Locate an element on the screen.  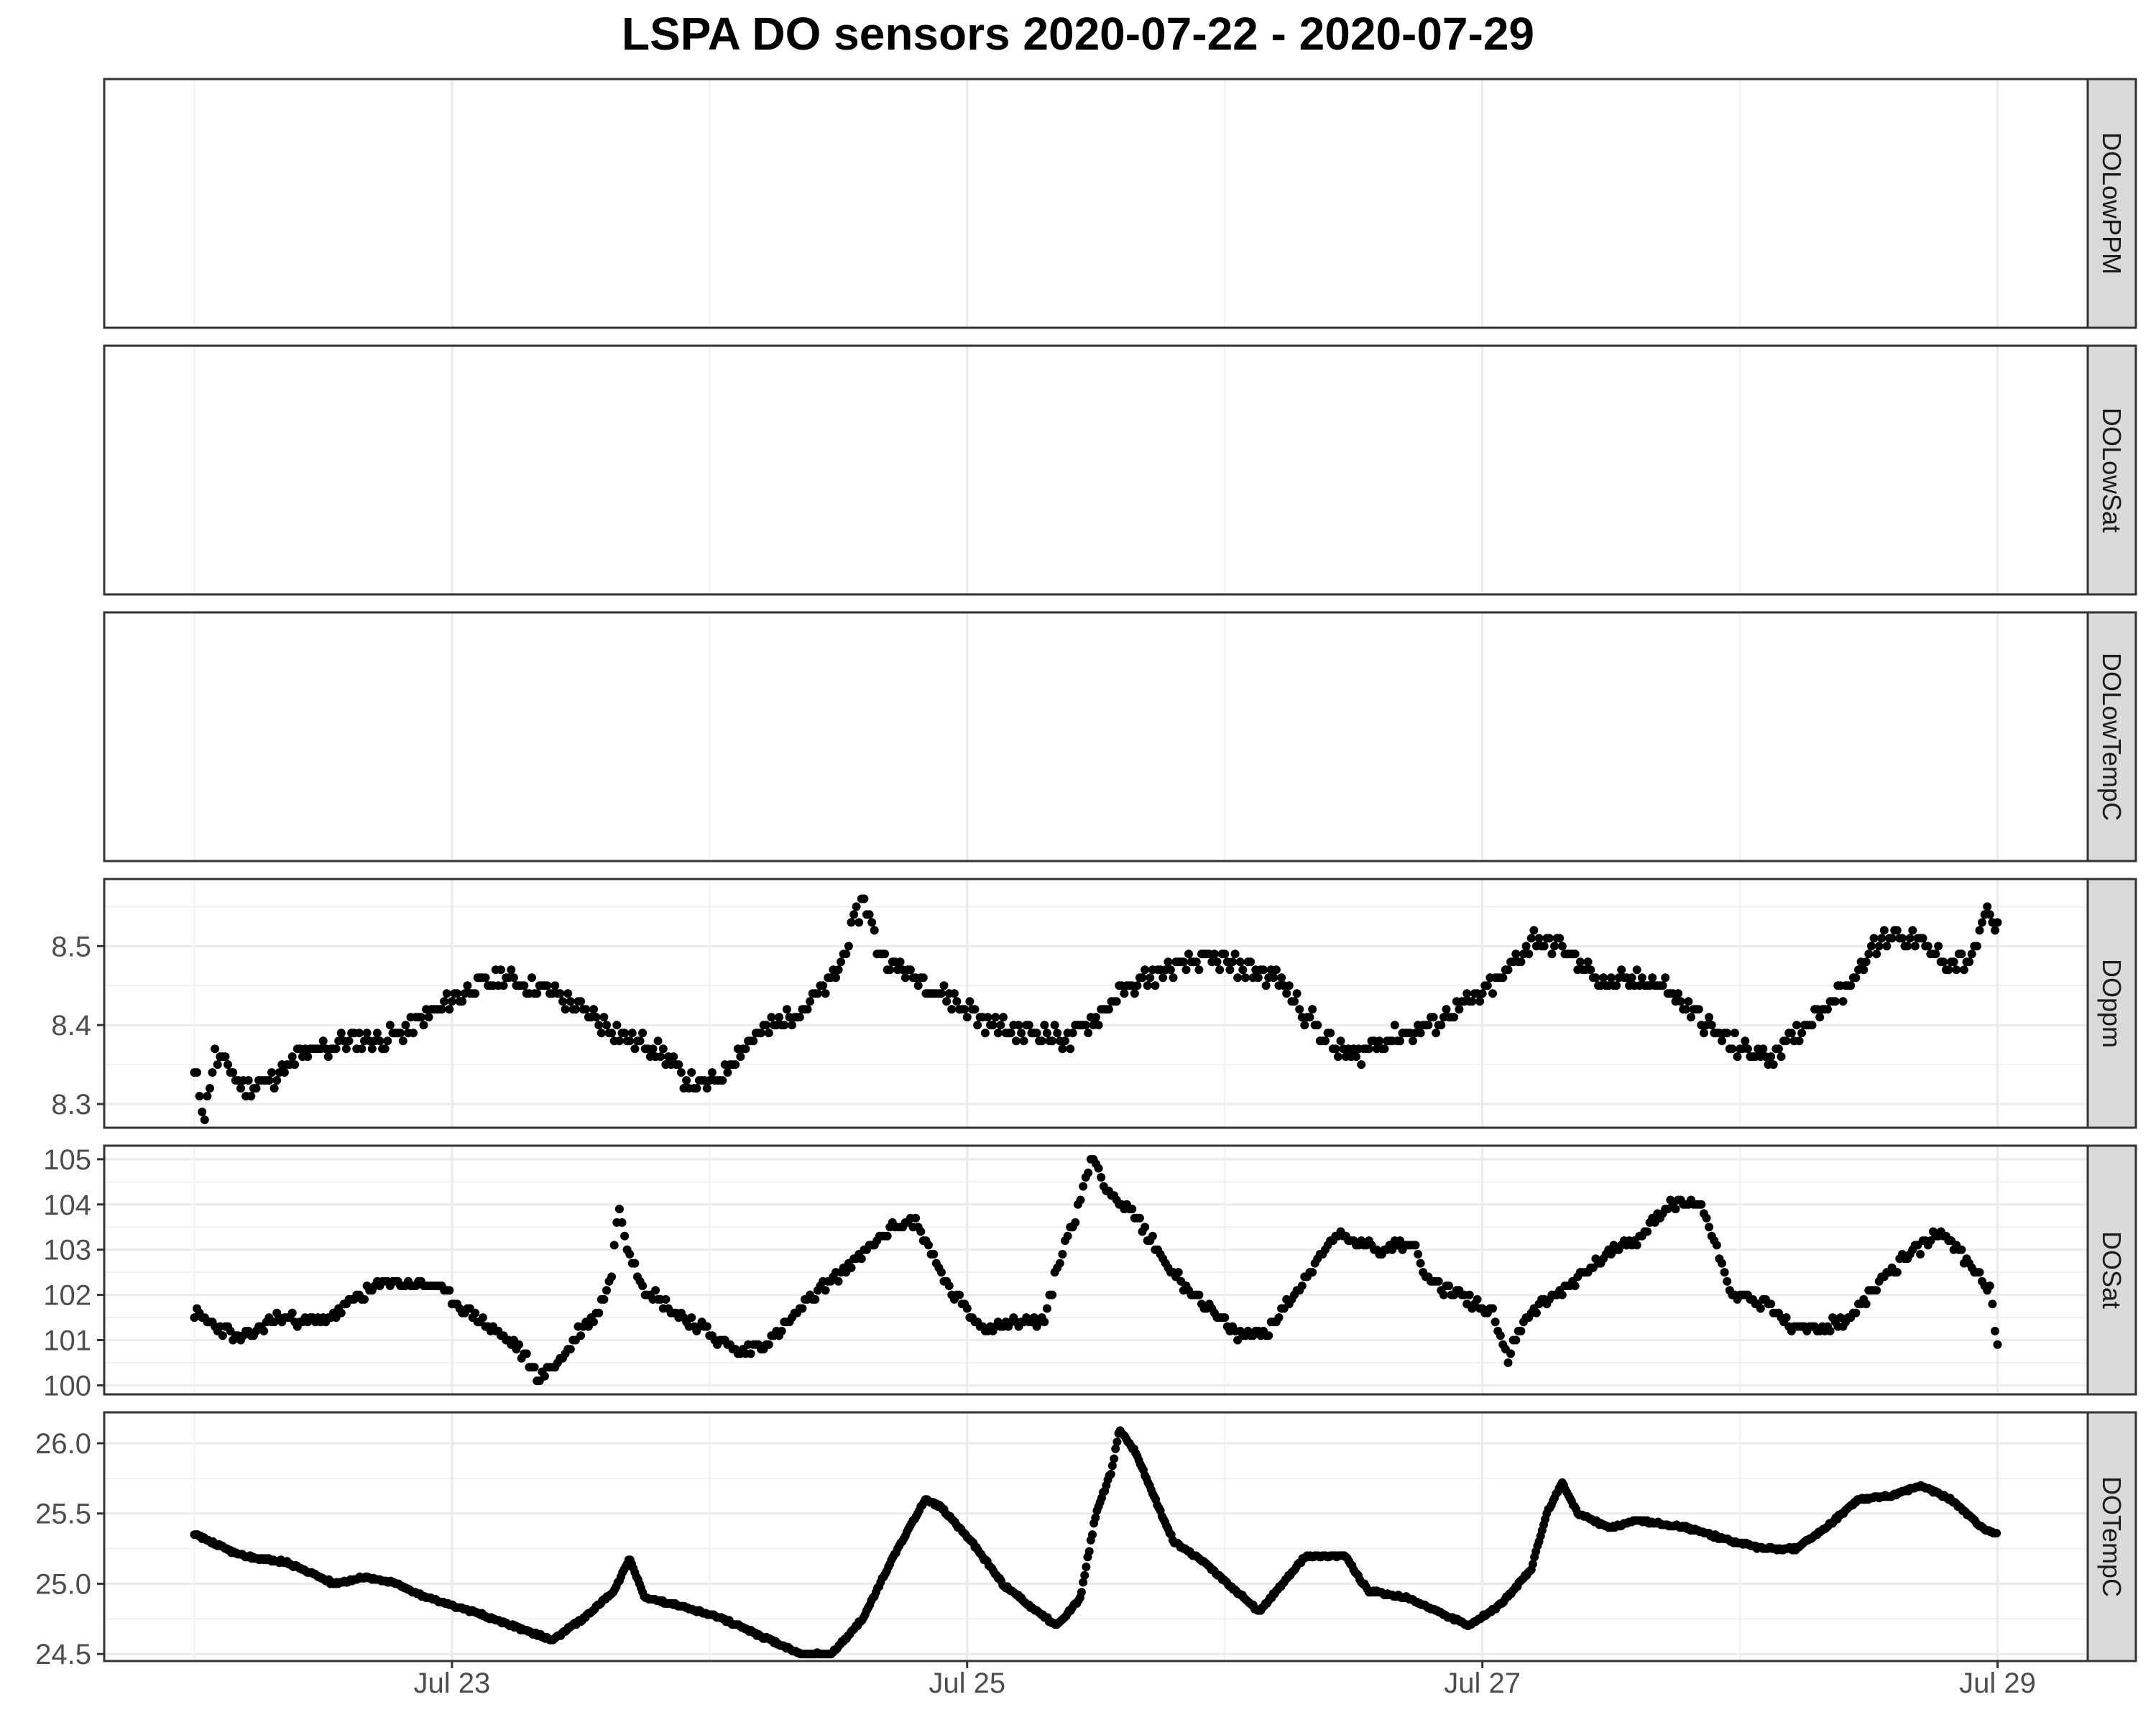
y-tick-label-dosat: 104 is located at coordinates (67, 1205).